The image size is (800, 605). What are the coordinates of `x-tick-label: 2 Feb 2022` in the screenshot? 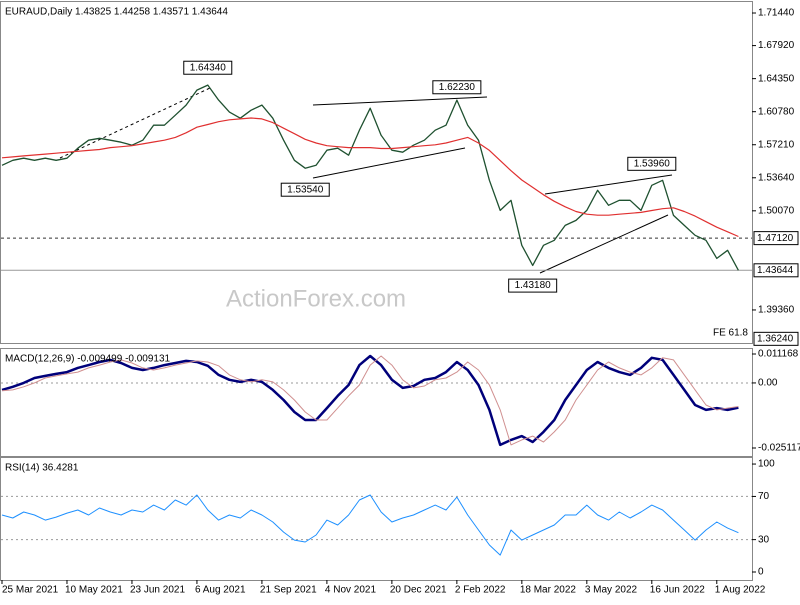 It's located at (480, 590).